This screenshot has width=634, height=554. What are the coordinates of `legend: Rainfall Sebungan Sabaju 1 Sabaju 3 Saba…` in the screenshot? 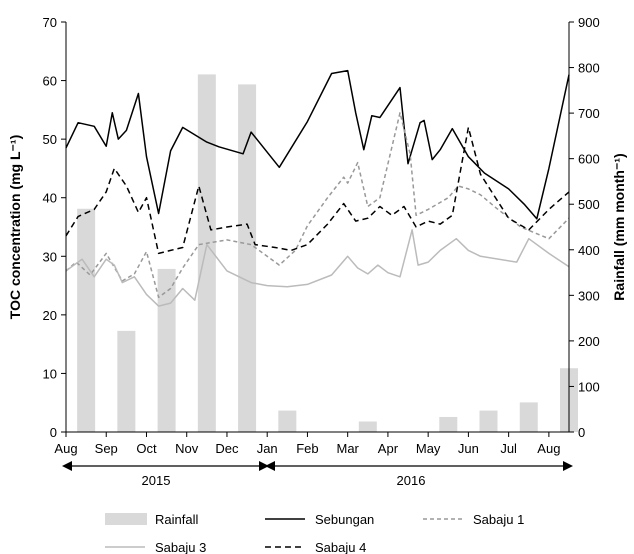 It's located at (314, 533).